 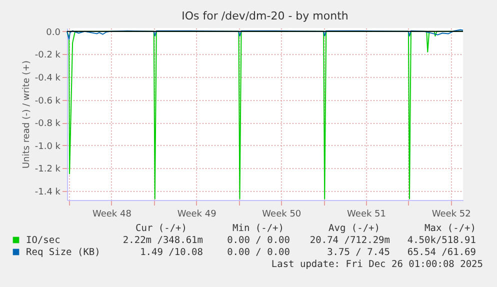 I want to click on x-tick-label: Week 48, so click(x=112, y=215).